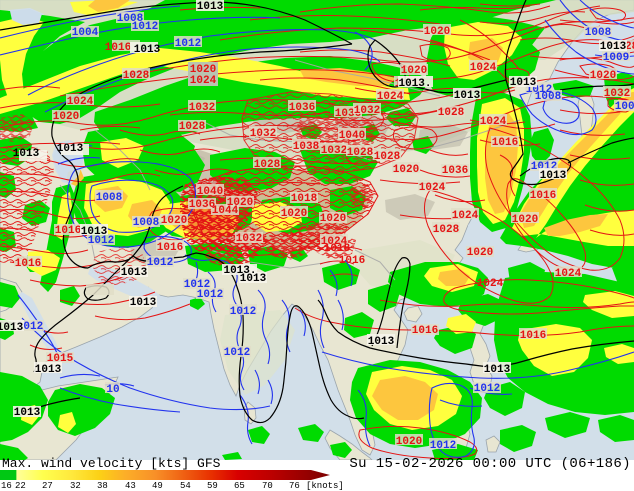 The width and height of the screenshot is (634, 491). What do you see at coordinates (85, 33) in the screenshot?
I see `svg-text: 1004` at bounding box center [85, 33].